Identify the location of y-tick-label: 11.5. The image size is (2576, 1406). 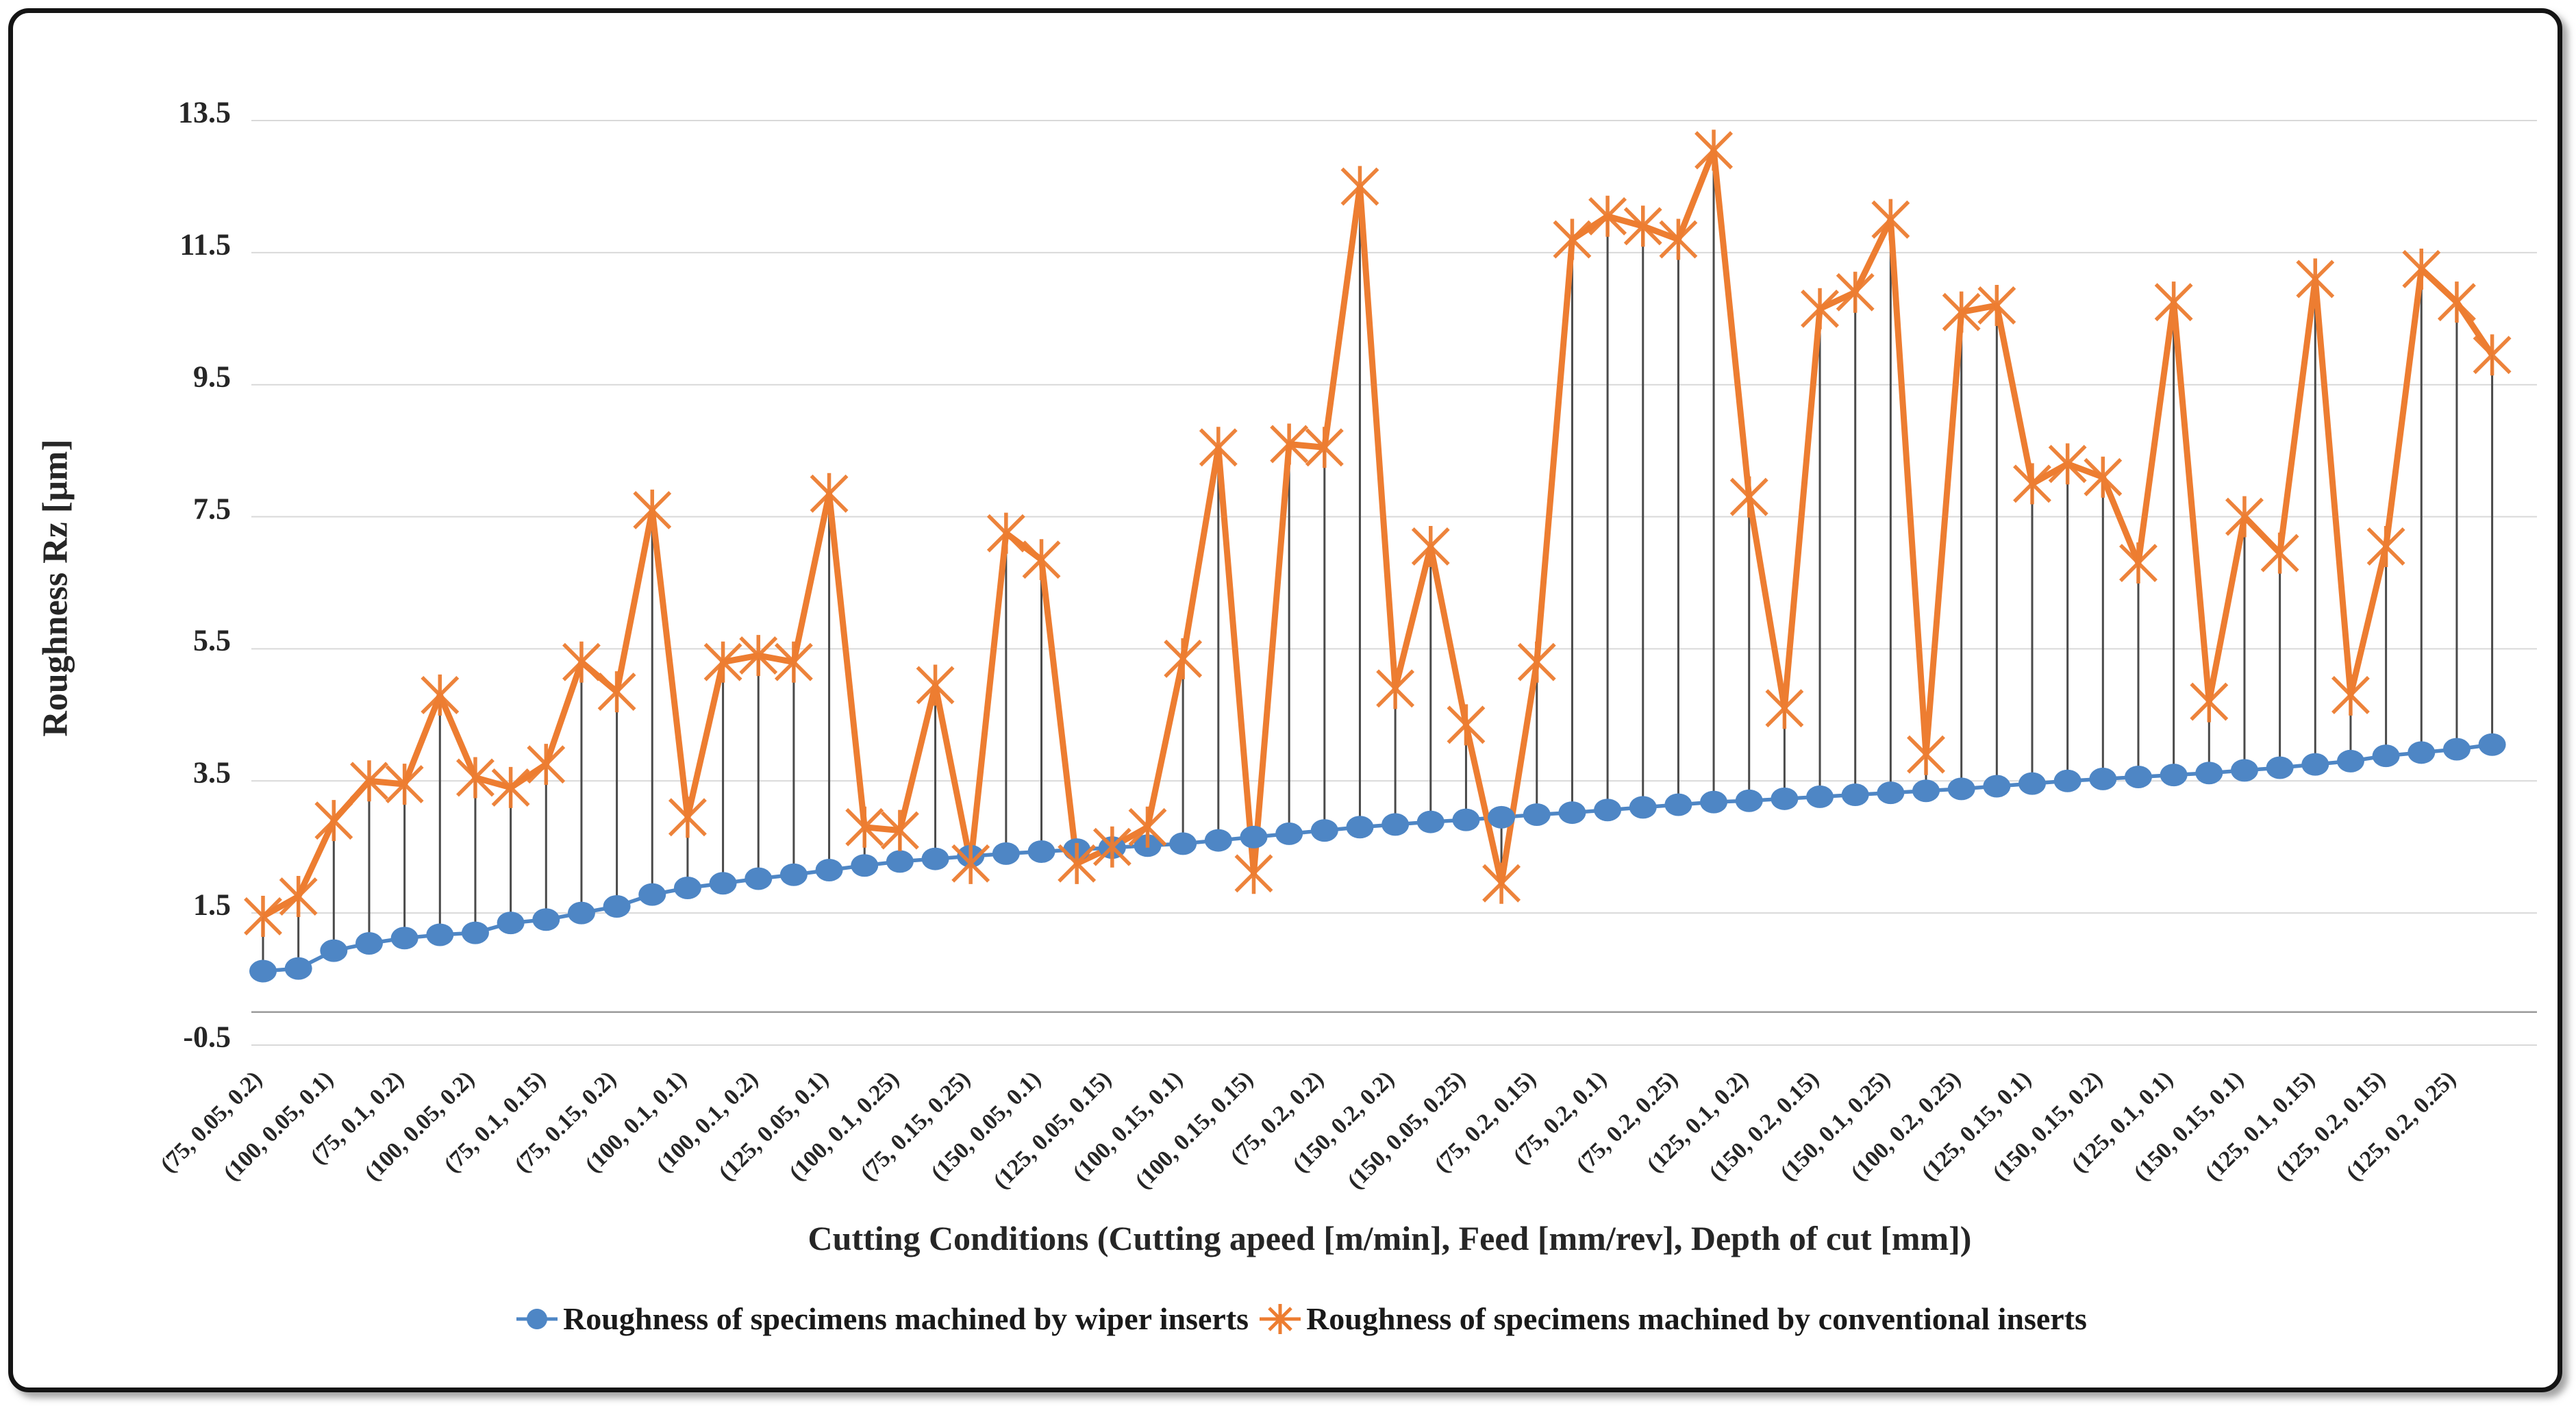
(205, 244).